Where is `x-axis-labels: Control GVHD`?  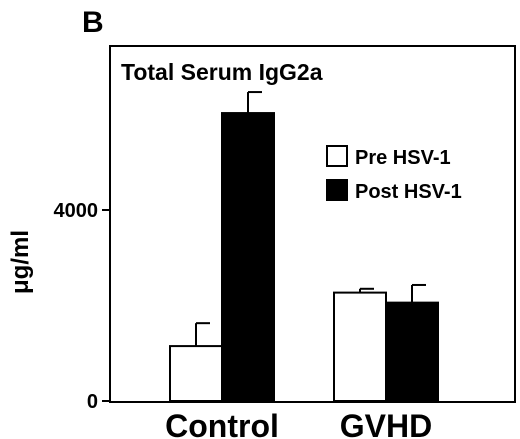
x-axis-labels: Control GVHD is located at coordinates (298, 423).